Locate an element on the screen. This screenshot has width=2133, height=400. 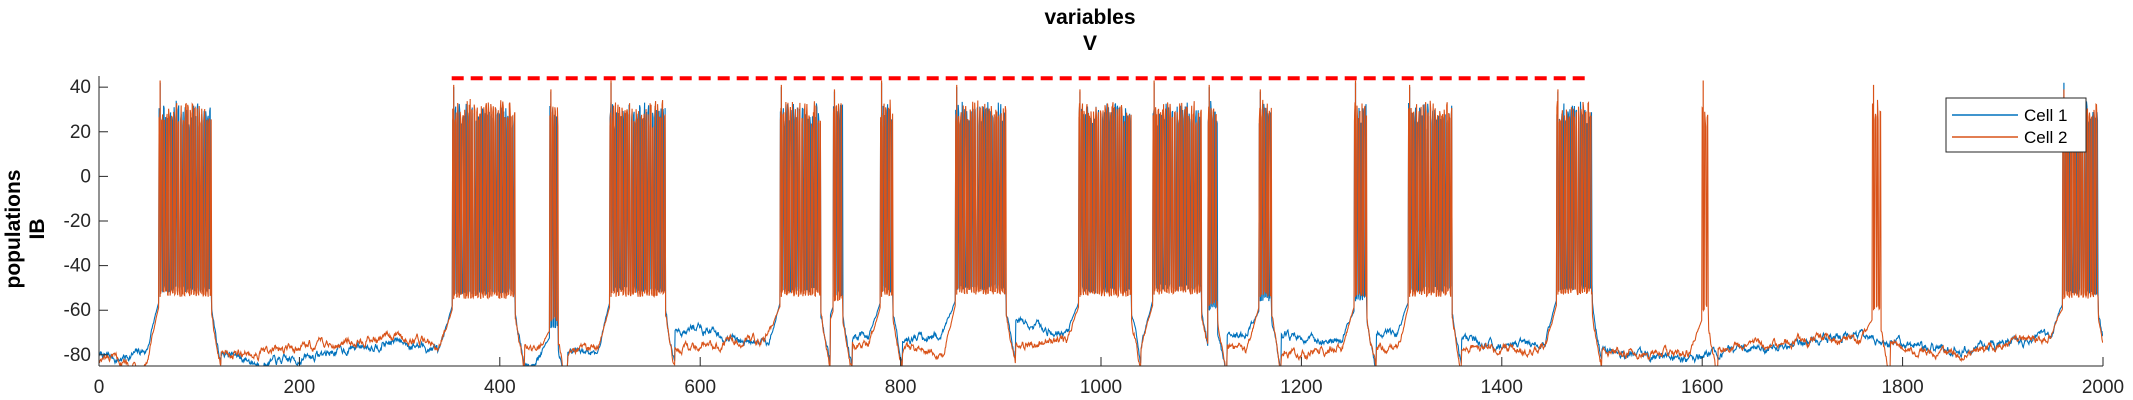
x-tick-label: 1200 is located at coordinates (1301, 387).